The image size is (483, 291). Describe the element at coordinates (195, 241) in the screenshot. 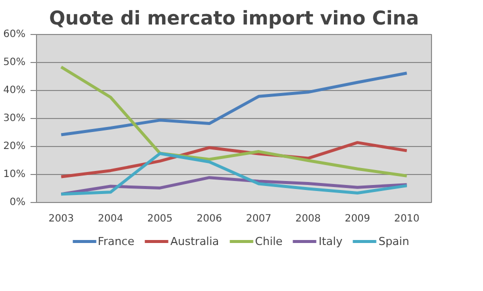

I see `legend-label: Australia` at that location.